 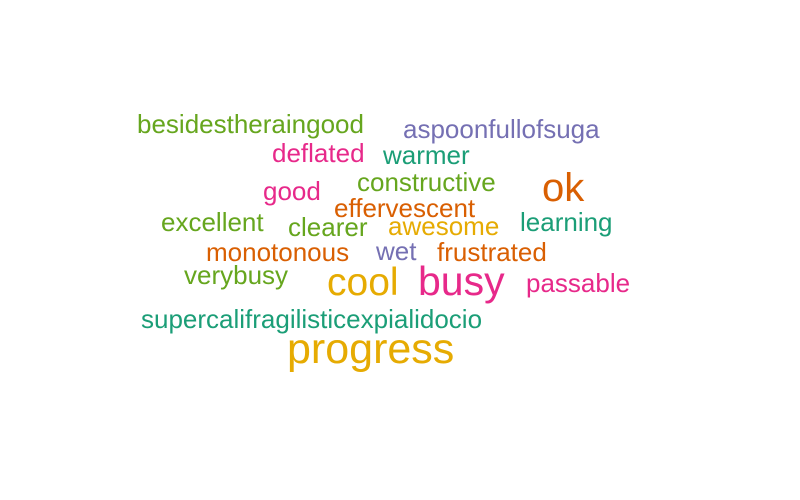 What do you see at coordinates (396, 251) in the screenshot?
I see `word: wet` at bounding box center [396, 251].